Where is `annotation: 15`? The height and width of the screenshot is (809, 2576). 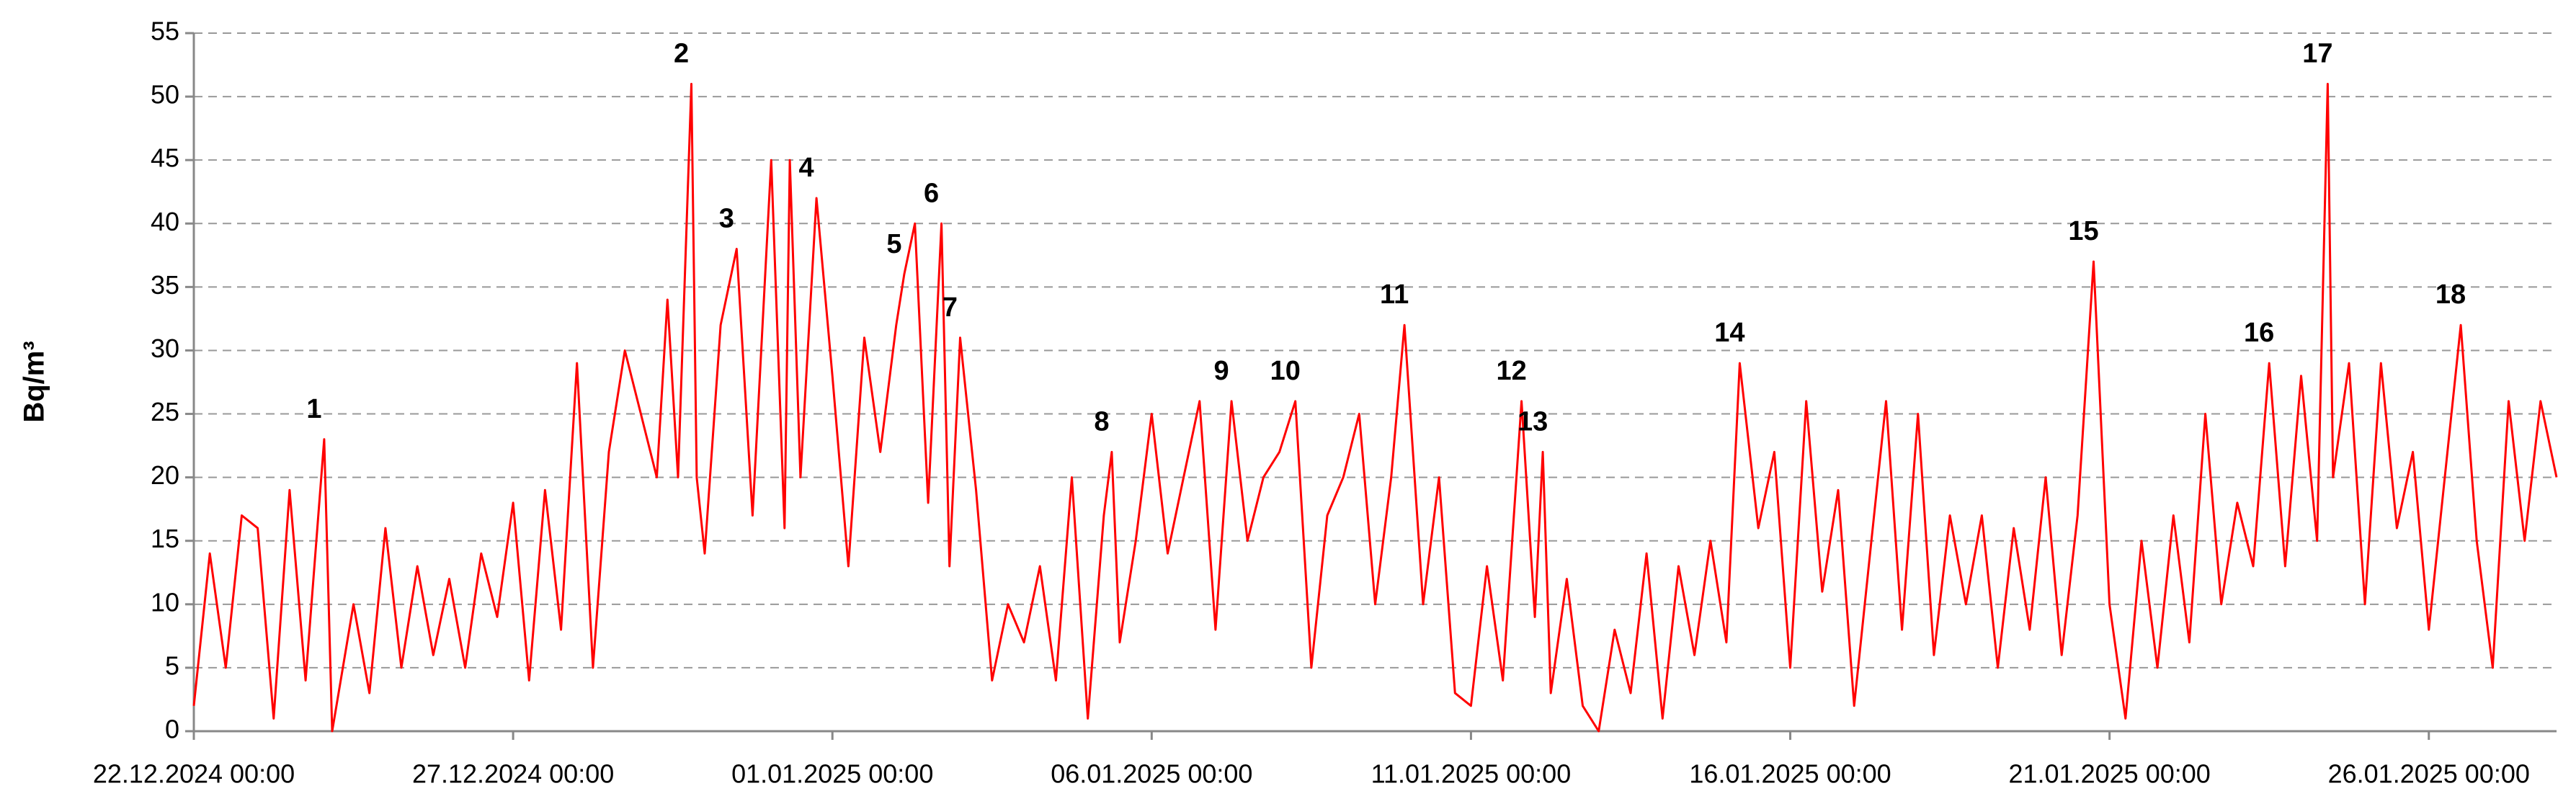 annotation: 15 is located at coordinates (2083, 231).